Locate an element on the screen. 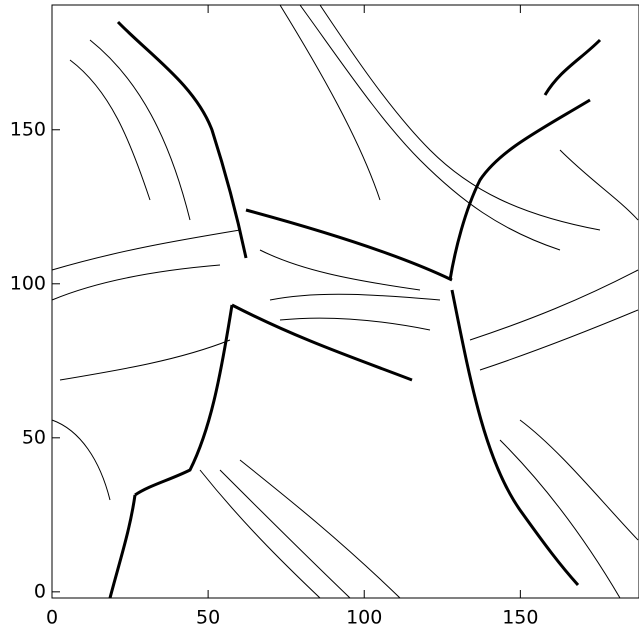 The image size is (639, 632). x-tick-label: 100 is located at coordinates (364, 618).